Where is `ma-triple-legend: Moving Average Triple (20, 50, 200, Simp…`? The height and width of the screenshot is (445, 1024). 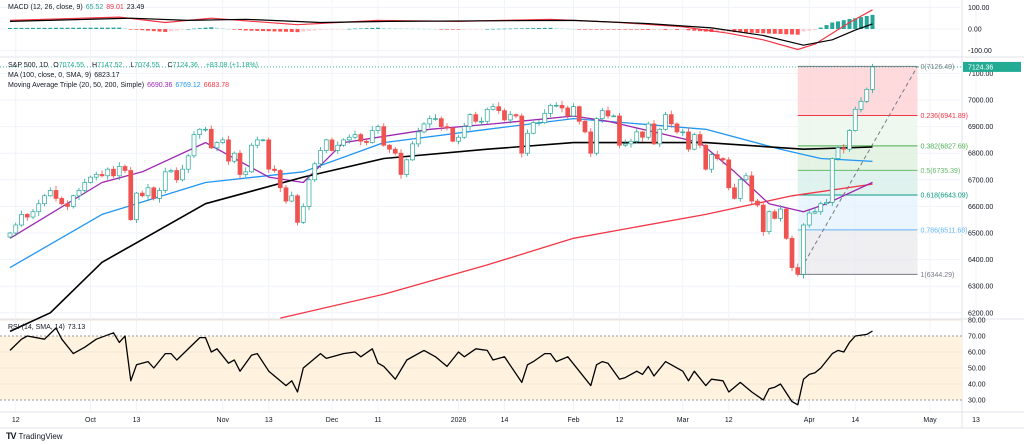 ma-triple-legend: Moving Average Triple (20, 50, 200, Simp… is located at coordinates (120, 85).